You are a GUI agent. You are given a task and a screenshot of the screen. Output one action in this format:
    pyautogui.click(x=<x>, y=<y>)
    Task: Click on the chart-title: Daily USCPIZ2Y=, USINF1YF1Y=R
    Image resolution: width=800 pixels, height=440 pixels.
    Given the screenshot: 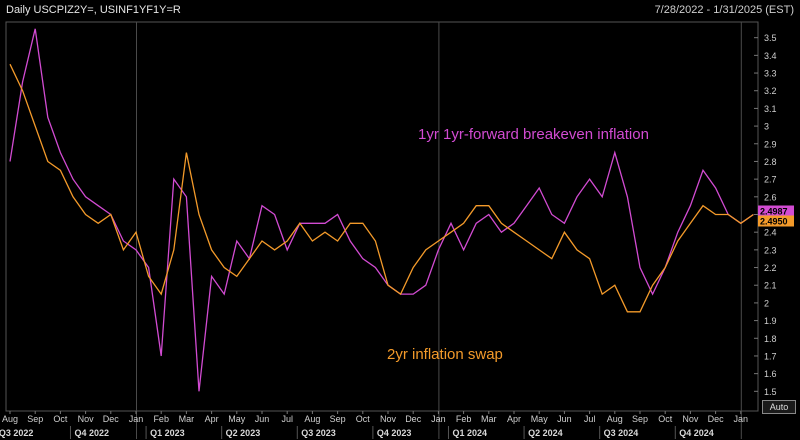 What is the action you would take?
    pyautogui.click(x=93, y=10)
    